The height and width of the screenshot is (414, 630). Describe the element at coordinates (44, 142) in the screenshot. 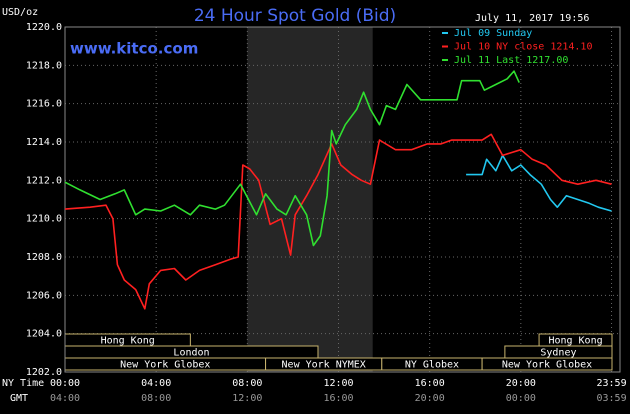

I see `y-tick-label: 1214.0` at that location.